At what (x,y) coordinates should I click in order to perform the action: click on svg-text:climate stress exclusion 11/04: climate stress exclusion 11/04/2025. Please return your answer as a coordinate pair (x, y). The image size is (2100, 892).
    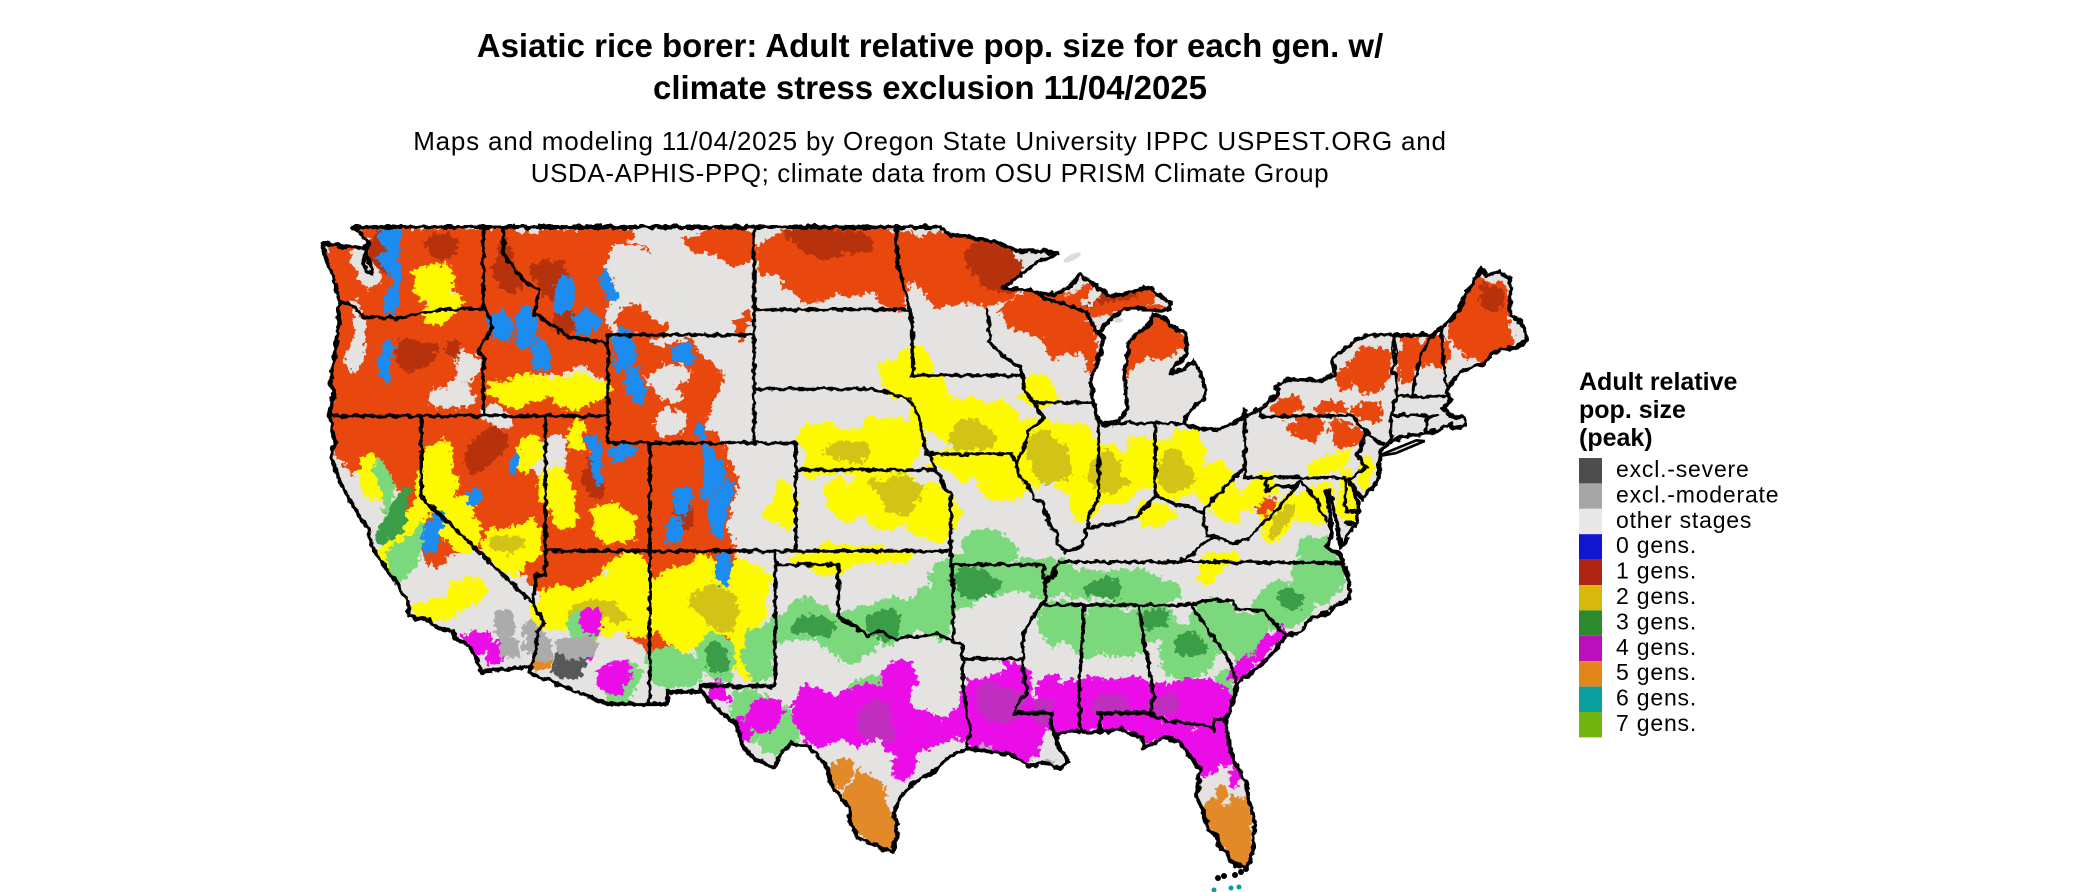
    Looking at the image, I should click on (930, 87).